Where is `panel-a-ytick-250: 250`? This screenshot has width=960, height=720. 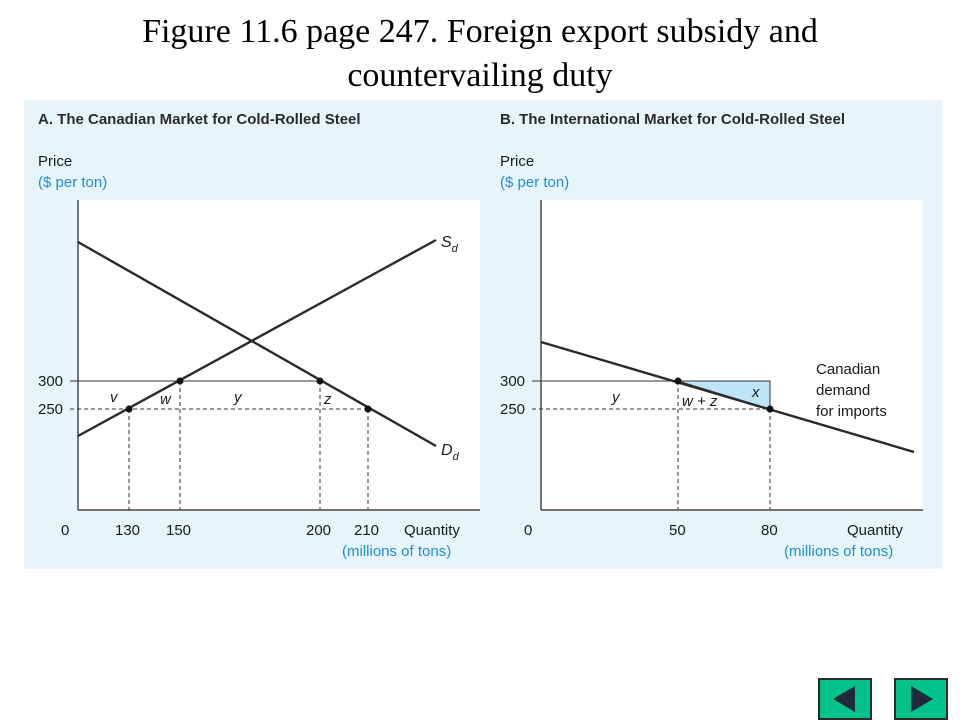
panel-a-ytick-250: 250 is located at coordinates (50, 409).